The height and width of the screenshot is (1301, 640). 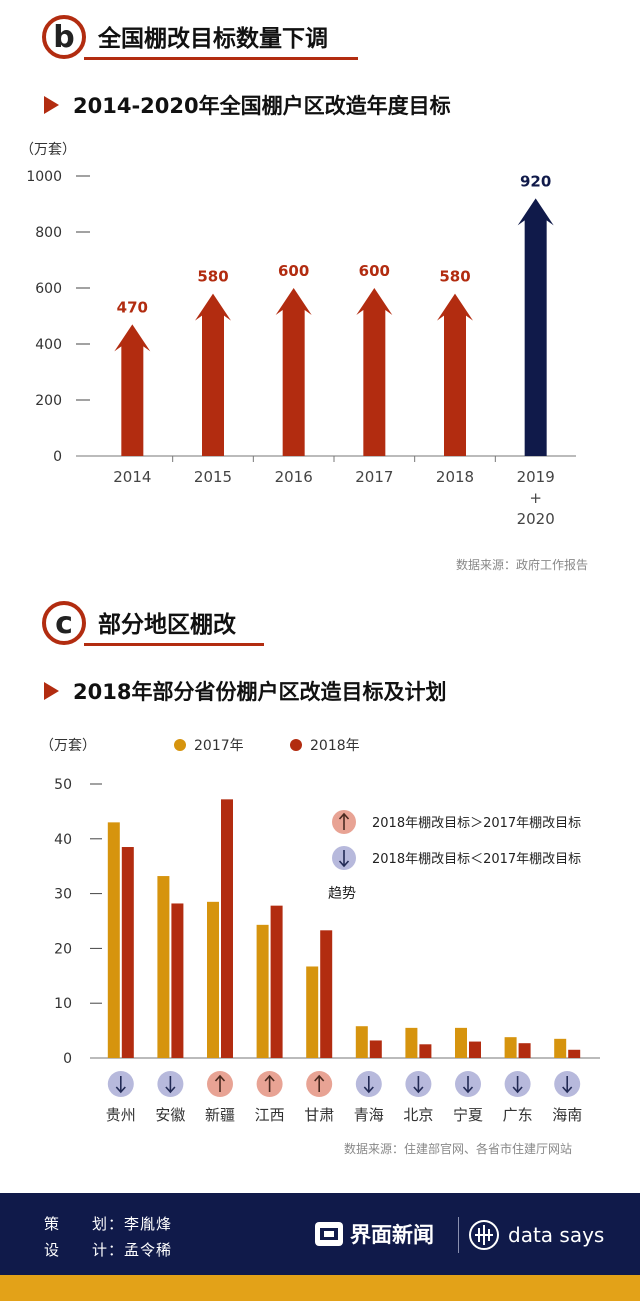 I want to click on y-tick-label: 50, so click(x=63, y=785).